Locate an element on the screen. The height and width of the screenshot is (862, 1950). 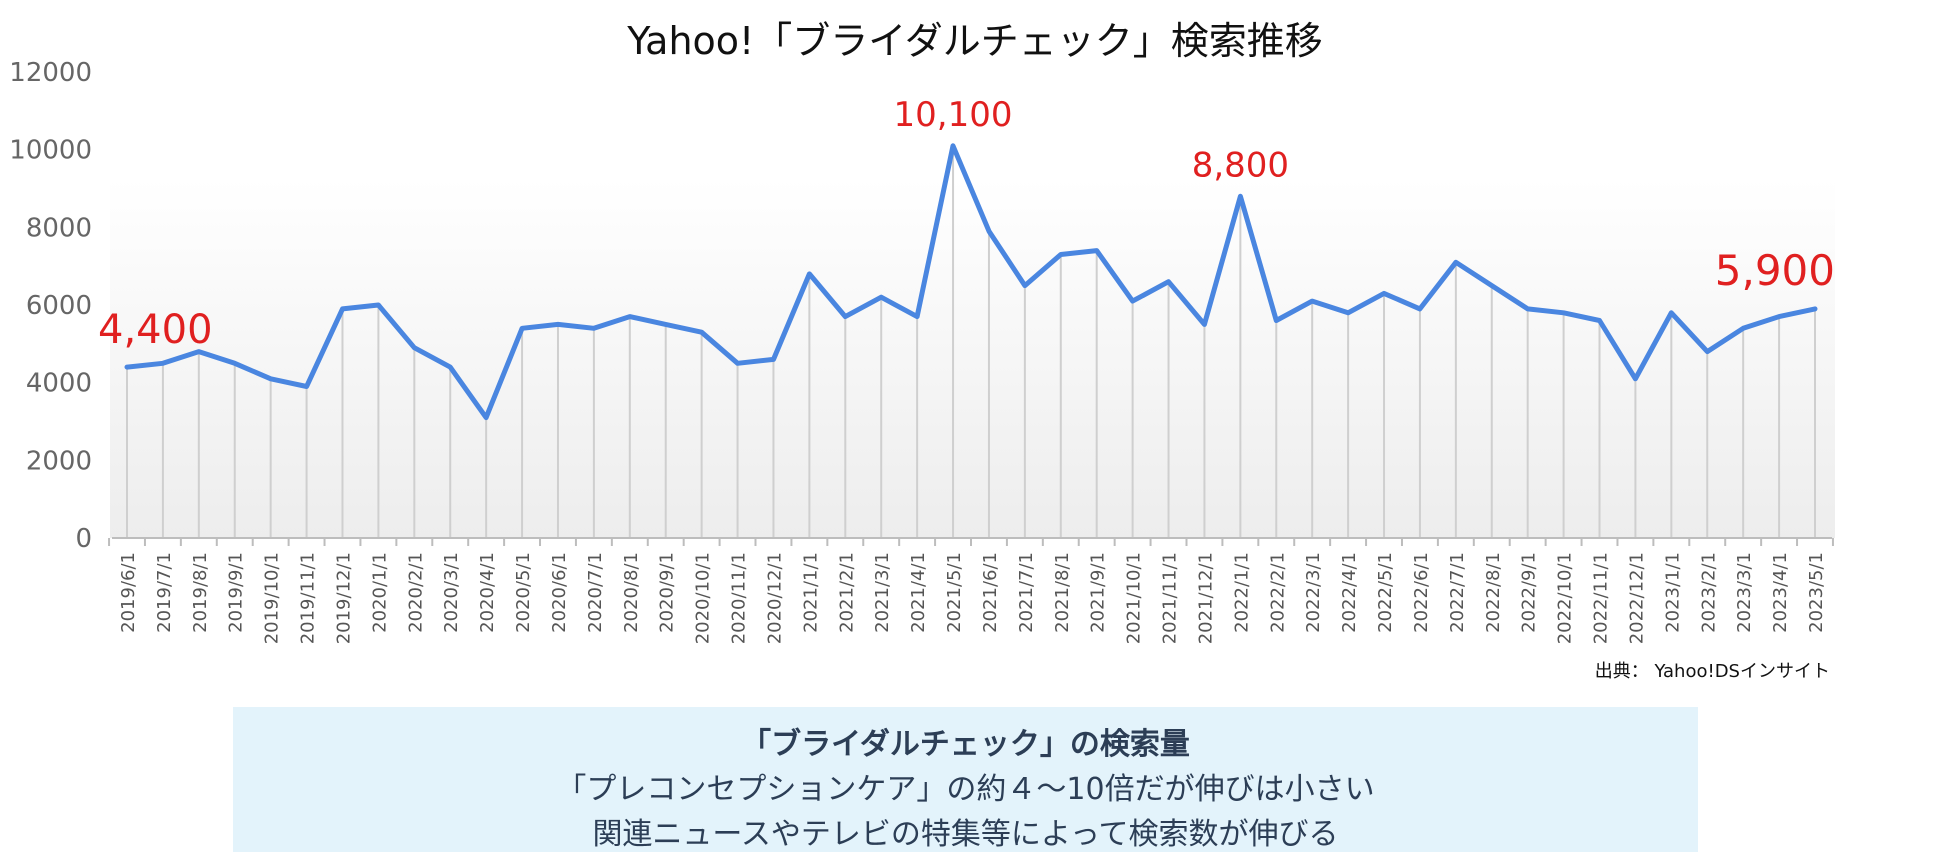
x-tick-label: 2022/9/1 is located at coordinates (1529, 592).